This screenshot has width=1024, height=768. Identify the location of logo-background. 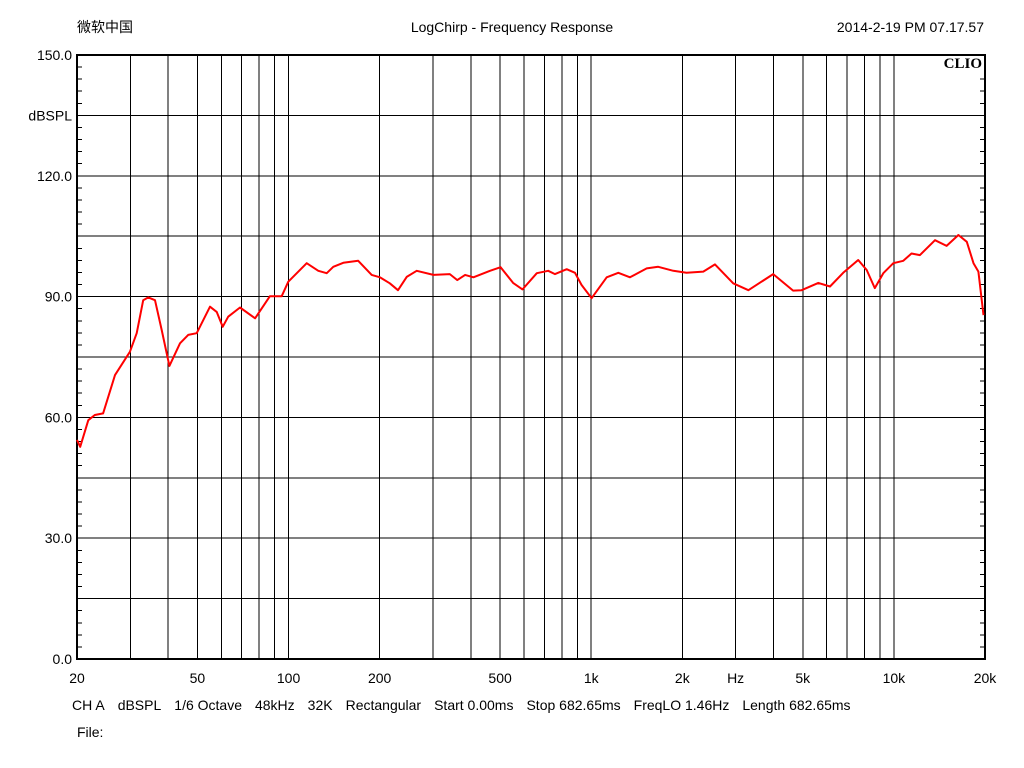
(961, 64).